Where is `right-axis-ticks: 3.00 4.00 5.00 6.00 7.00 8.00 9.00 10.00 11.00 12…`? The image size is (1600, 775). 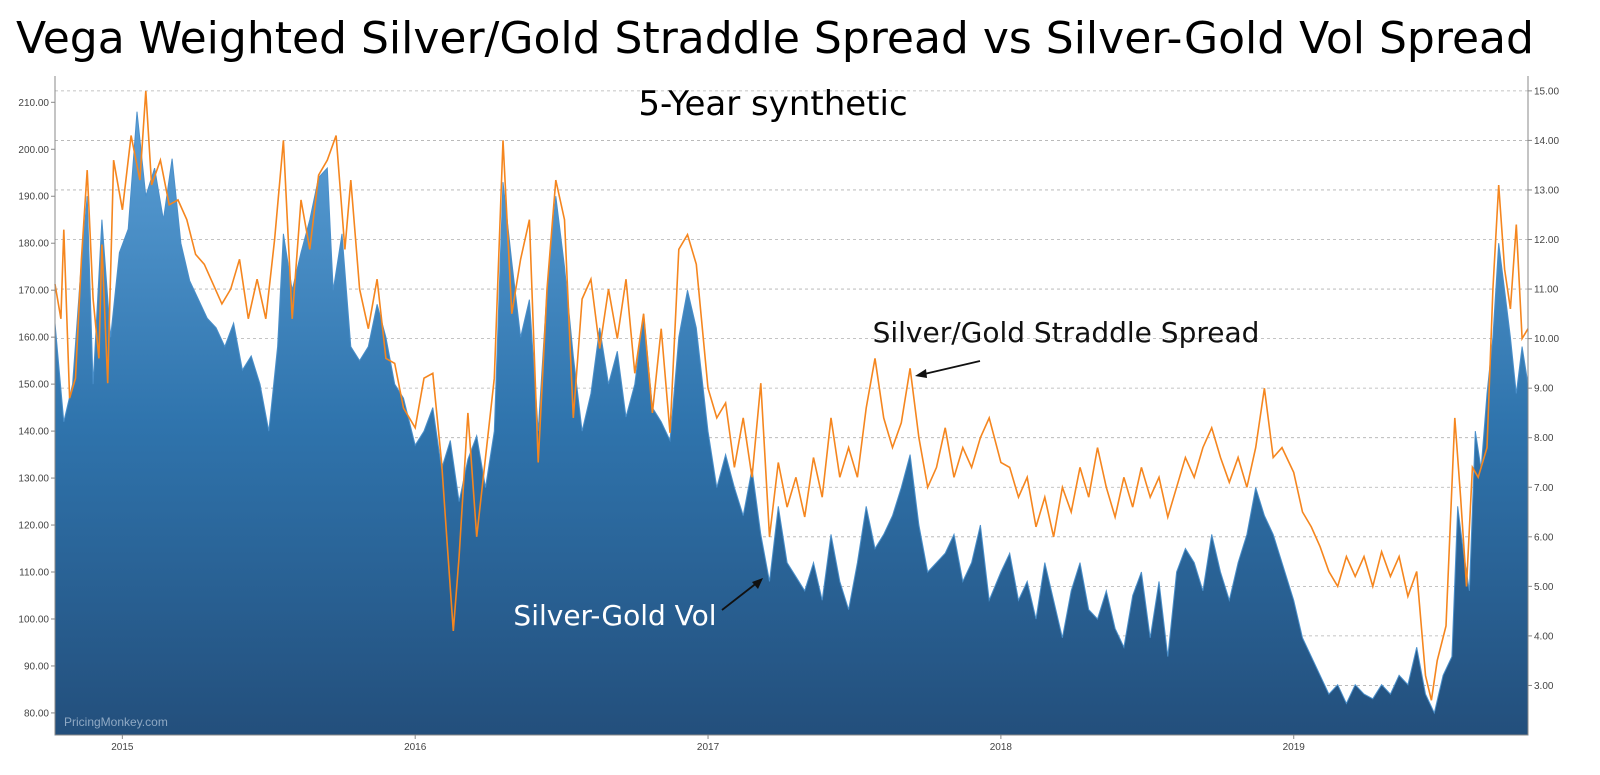 right-axis-ticks: 3.00 4.00 5.00 6.00 7.00 8.00 9.00 10.00 11.00 12… is located at coordinates (1543, 389).